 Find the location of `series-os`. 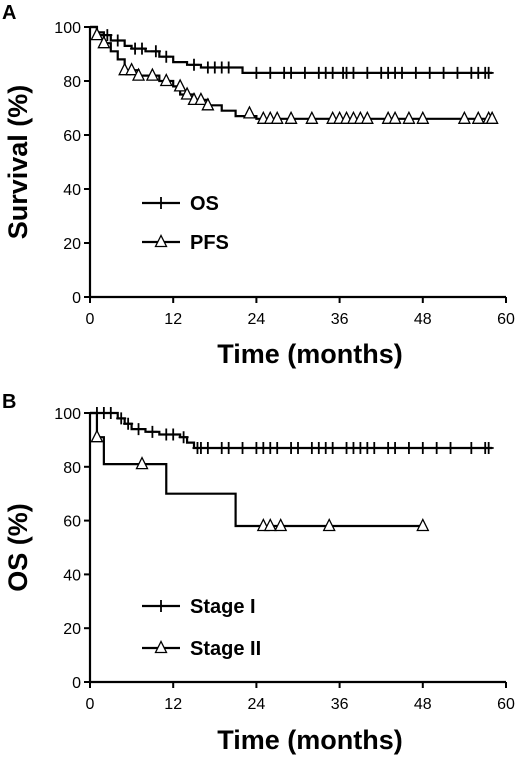

series-os is located at coordinates (292, 52).